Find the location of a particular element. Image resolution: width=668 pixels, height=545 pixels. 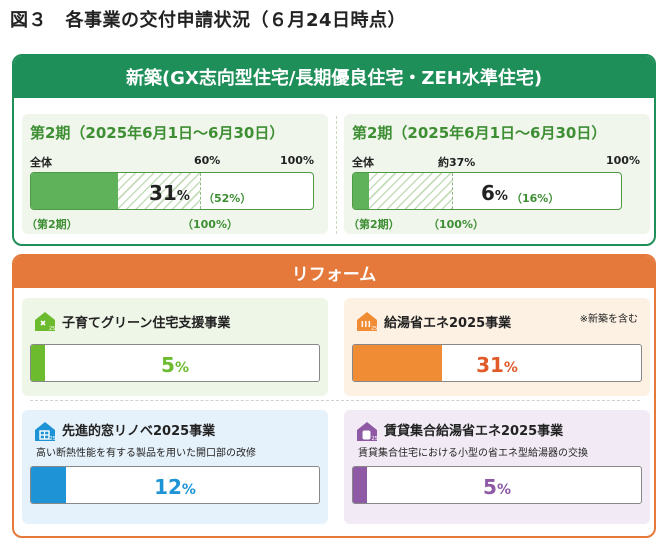

progress-value: 6% is located at coordinates (494, 193).